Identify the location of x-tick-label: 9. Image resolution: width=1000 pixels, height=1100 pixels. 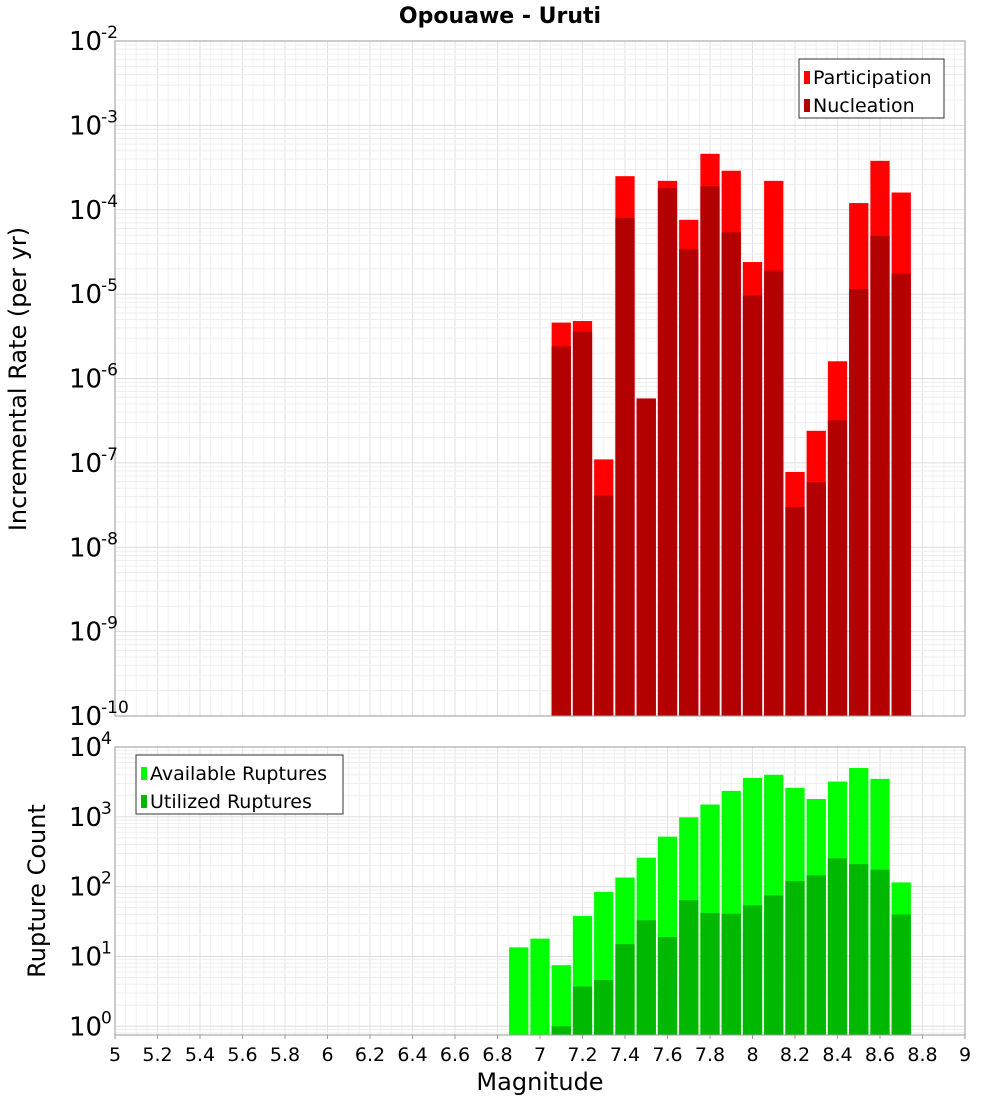
(965, 1055).